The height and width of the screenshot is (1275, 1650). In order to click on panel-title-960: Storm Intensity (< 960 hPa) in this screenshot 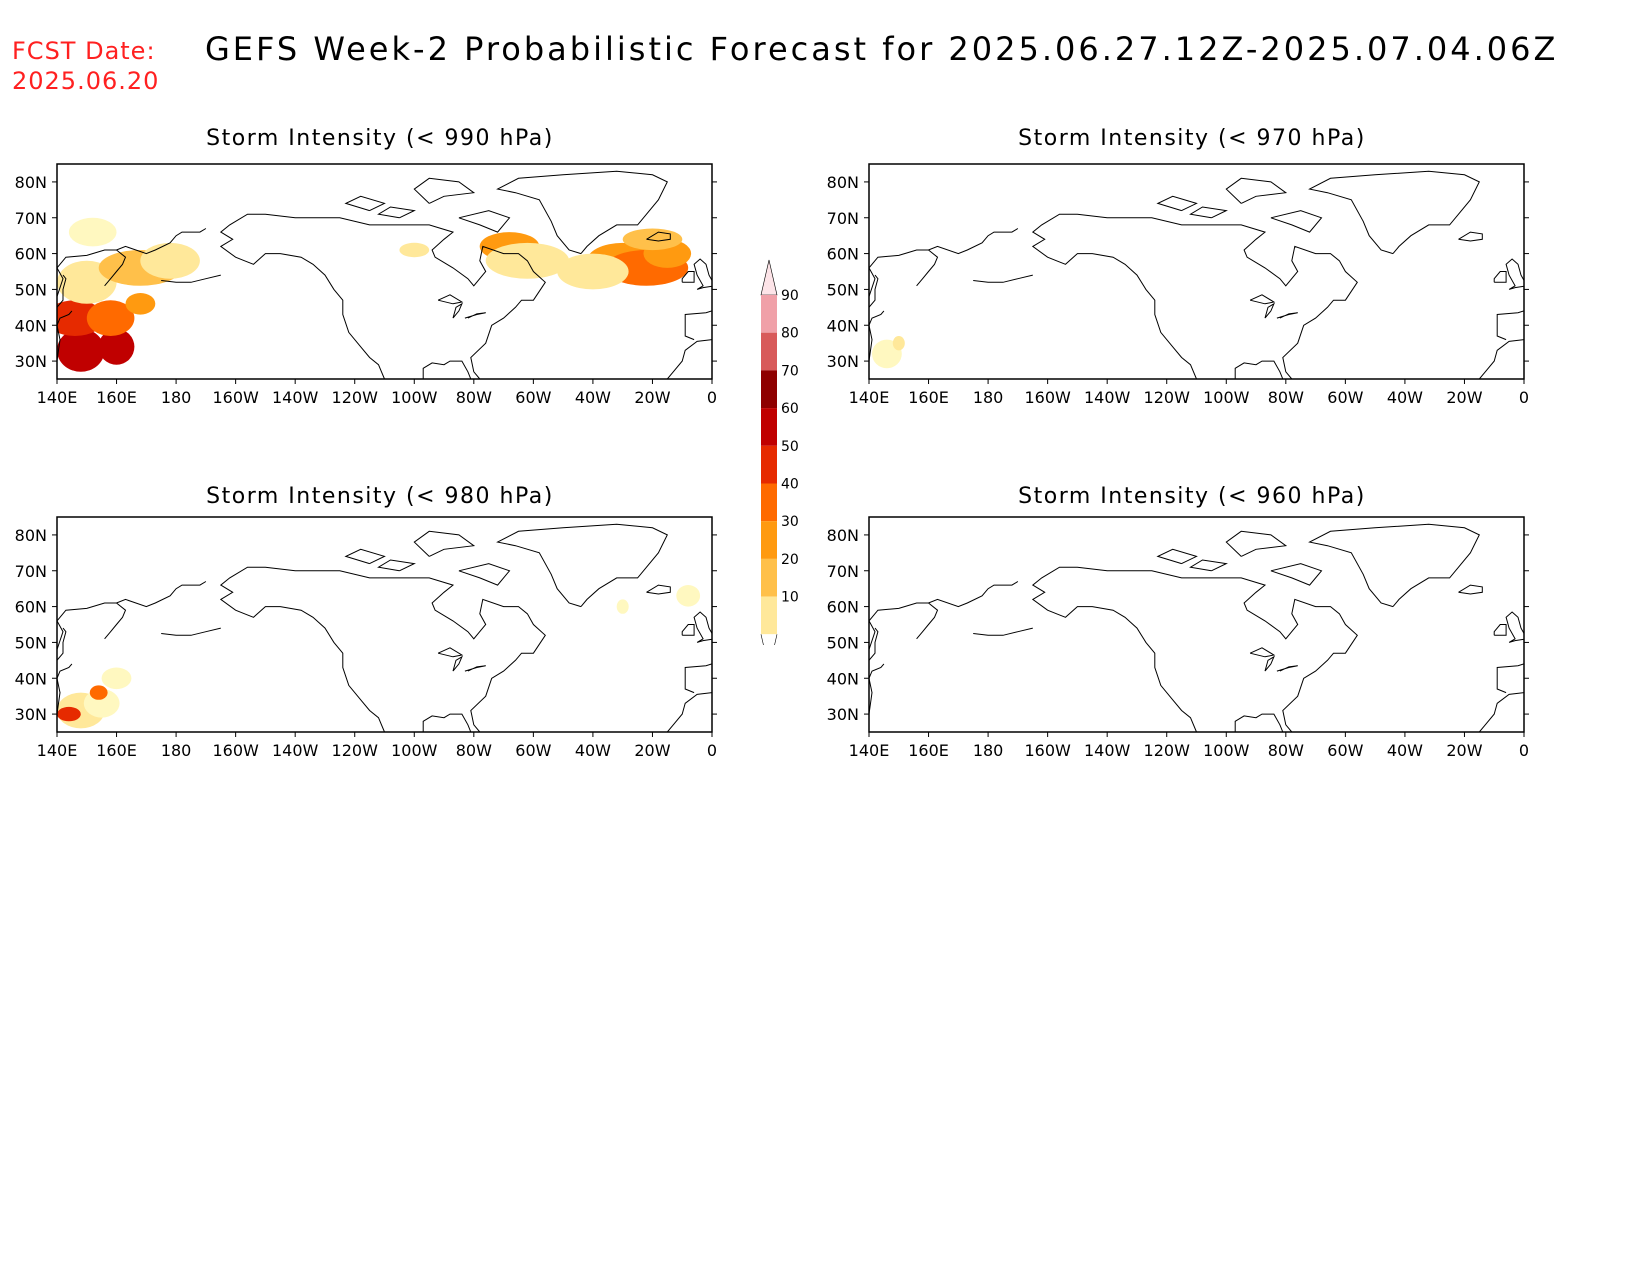, I will do `click(1192, 496)`.